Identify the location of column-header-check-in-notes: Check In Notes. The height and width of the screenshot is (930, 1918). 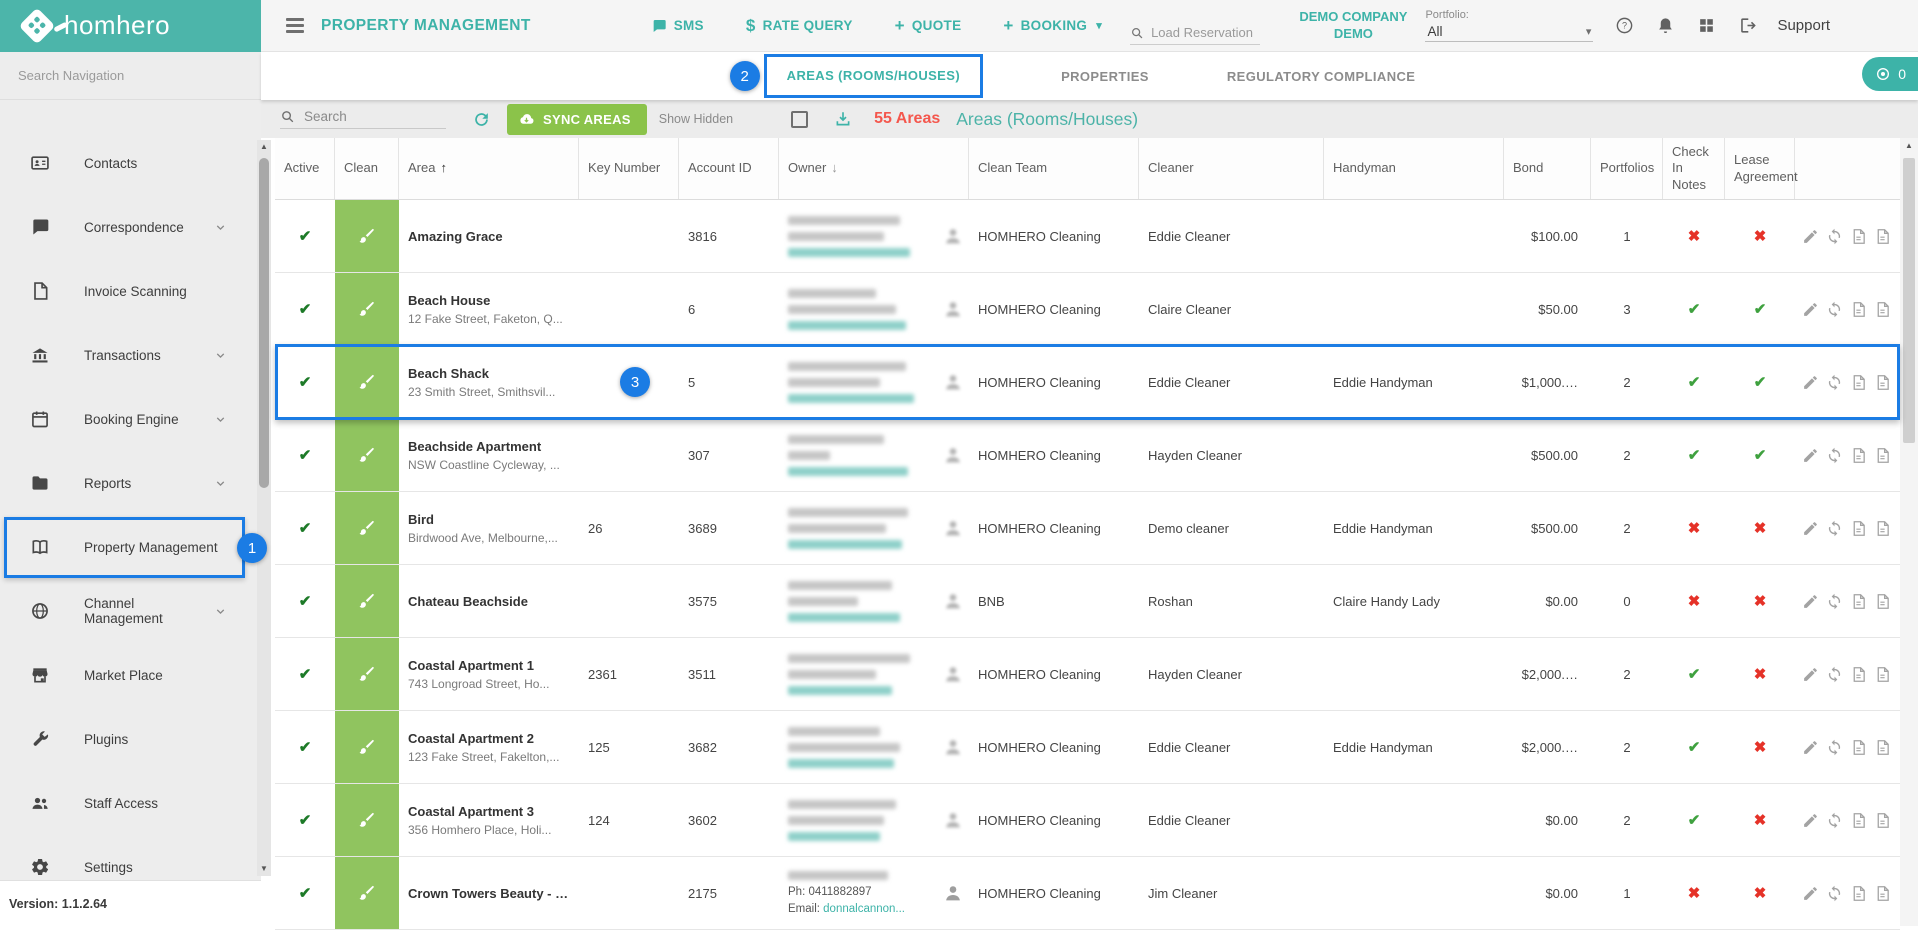
(1694, 168).